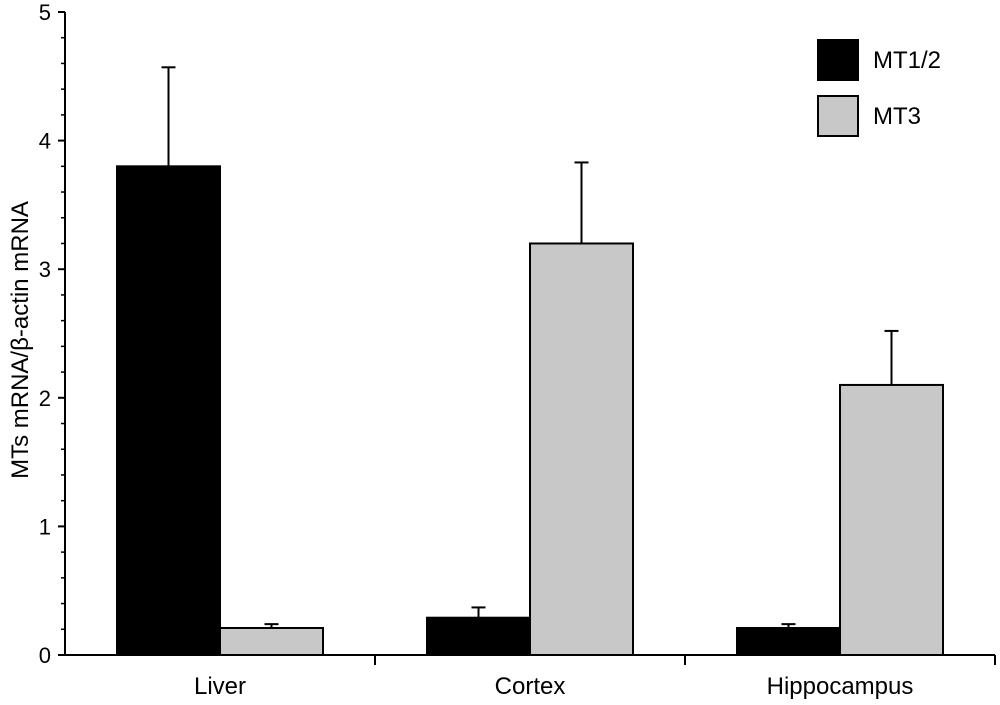 The width and height of the screenshot is (1000, 705). I want to click on legend-label: MT3, so click(897, 116).